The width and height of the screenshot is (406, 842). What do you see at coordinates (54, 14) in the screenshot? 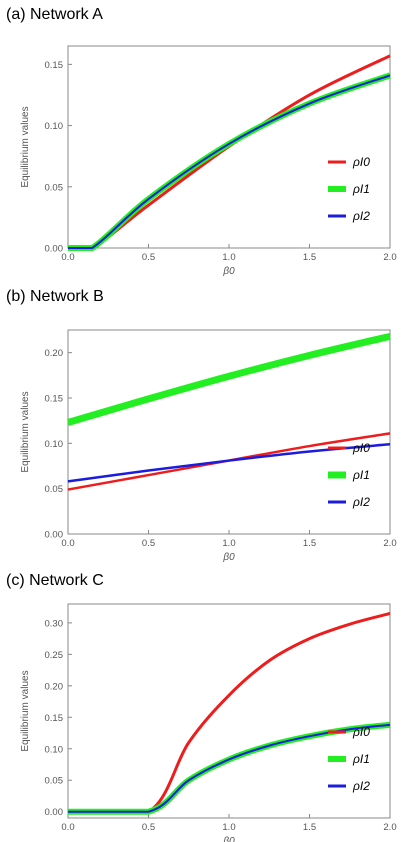
I see `panel-title: (a) Network A` at bounding box center [54, 14].